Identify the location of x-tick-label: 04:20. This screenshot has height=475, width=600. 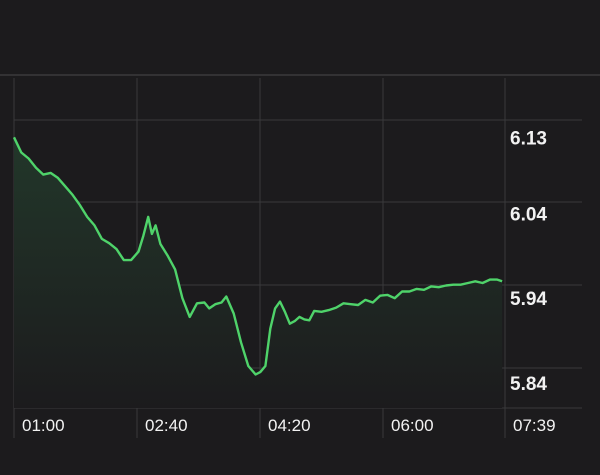
(289, 425).